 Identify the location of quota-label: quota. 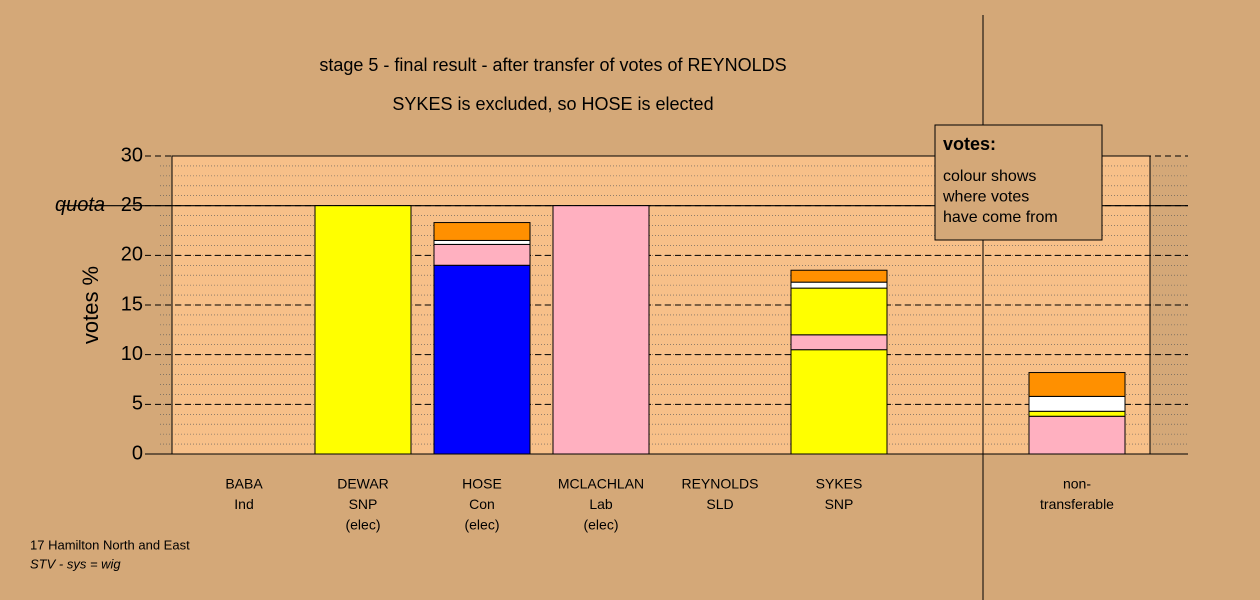
(80, 205).